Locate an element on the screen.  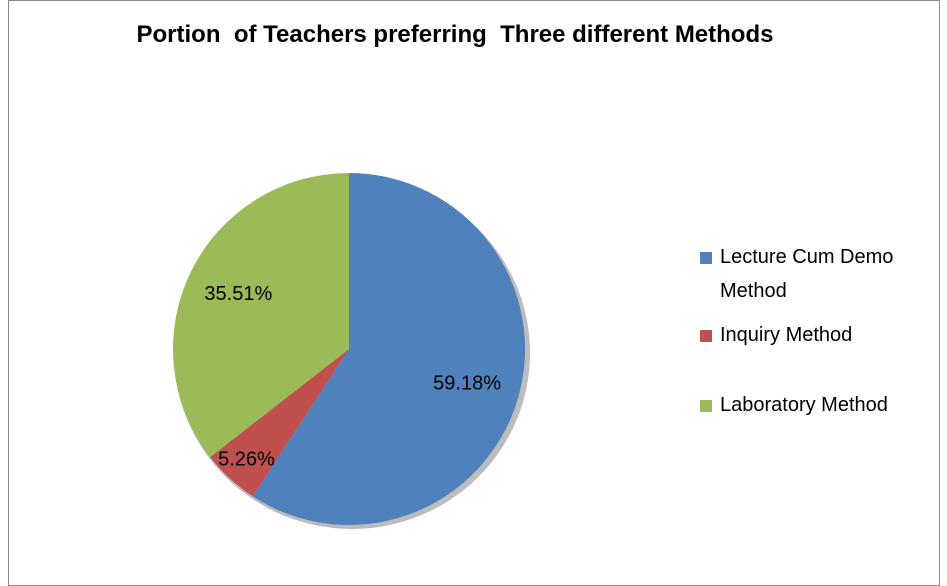
data-label: 59.18% is located at coordinates (467, 383).